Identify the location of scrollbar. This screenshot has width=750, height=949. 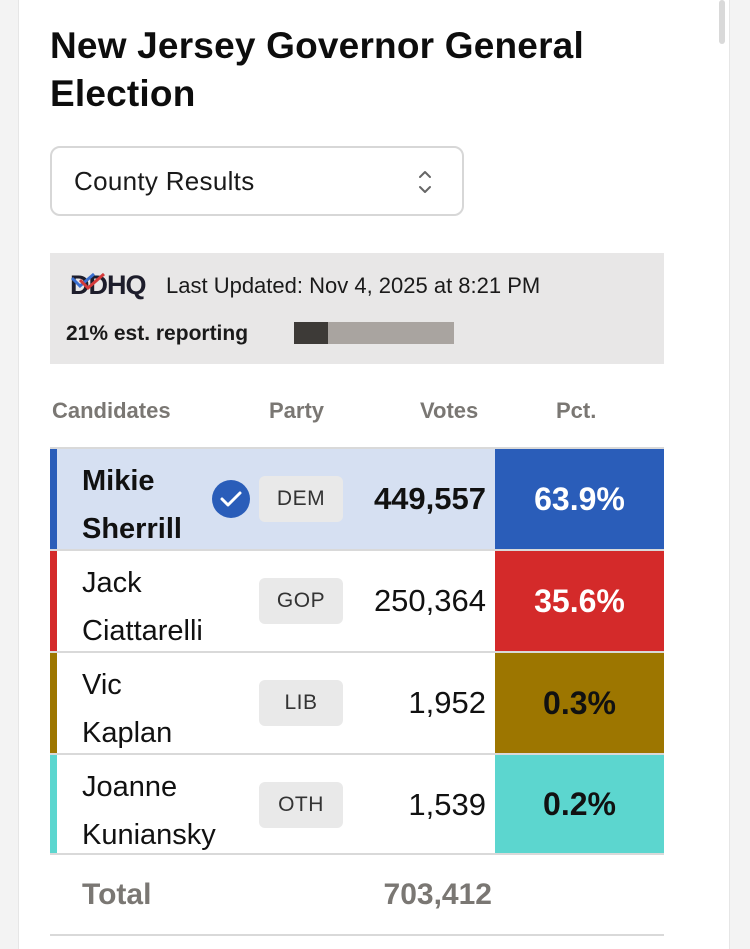
(722, 22).